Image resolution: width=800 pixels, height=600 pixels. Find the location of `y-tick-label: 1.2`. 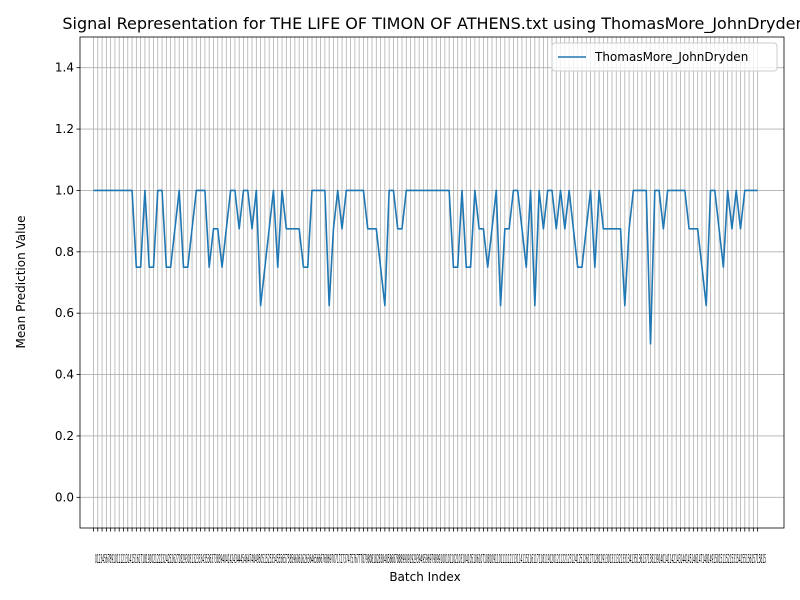

y-tick-label: 1.2 is located at coordinates (64, 129).